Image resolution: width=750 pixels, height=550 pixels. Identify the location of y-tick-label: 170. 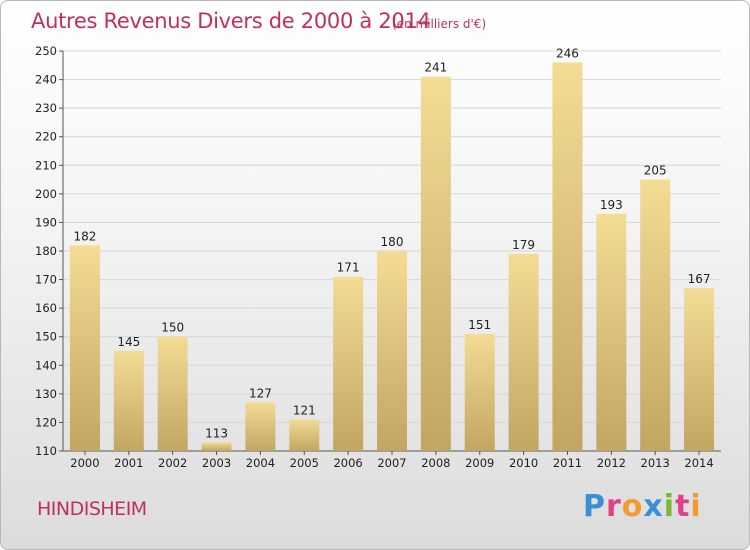
(46, 280).